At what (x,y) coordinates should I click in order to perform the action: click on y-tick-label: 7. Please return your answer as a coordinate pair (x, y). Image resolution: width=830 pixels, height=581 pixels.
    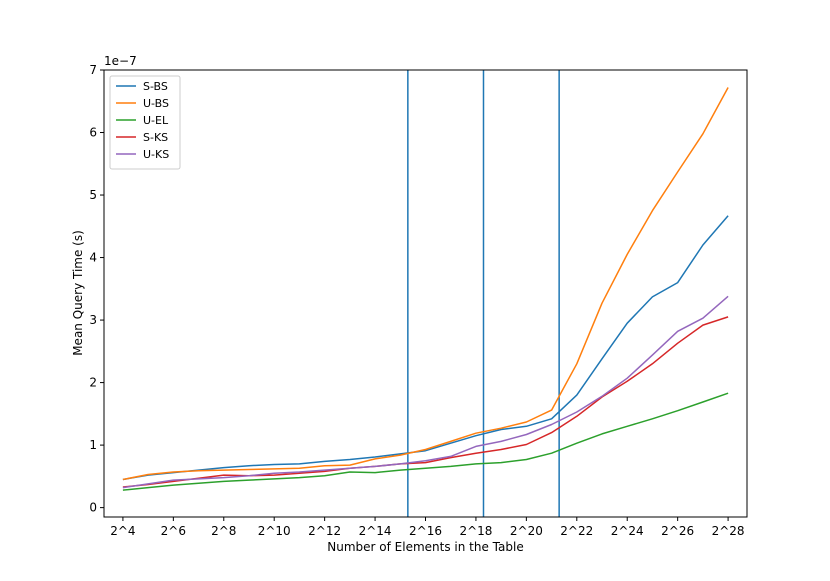
    Looking at the image, I should click on (93, 70).